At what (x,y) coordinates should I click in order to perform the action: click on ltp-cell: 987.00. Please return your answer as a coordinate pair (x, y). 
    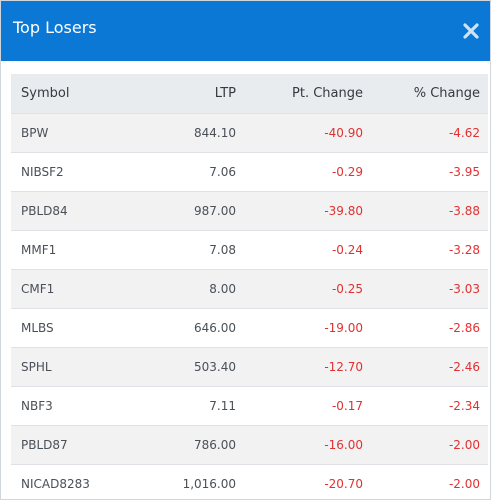
    Looking at the image, I should click on (183, 211).